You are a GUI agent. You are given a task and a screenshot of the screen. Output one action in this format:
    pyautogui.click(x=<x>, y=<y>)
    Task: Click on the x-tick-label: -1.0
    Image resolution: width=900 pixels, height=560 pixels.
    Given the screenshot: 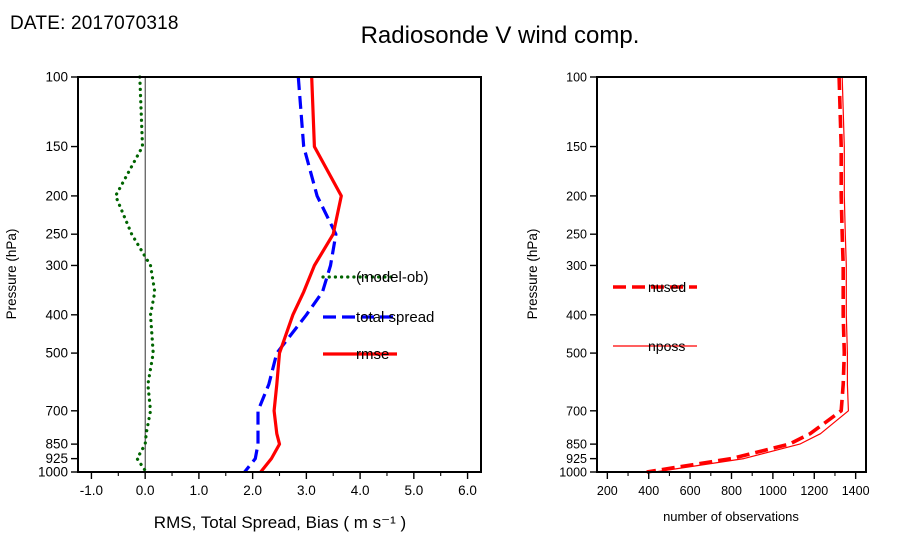 What is the action you would take?
    pyautogui.click(x=91, y=490)
    